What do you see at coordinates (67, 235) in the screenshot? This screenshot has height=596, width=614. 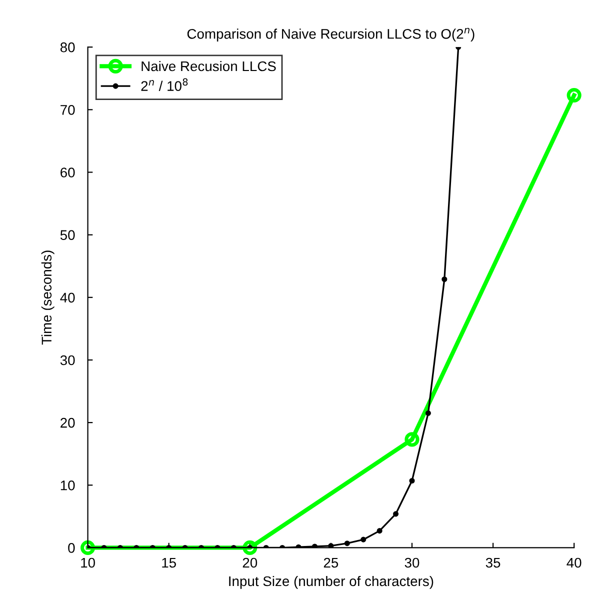 I see `y-tick-label: 50` at bounding box center [67, 235].